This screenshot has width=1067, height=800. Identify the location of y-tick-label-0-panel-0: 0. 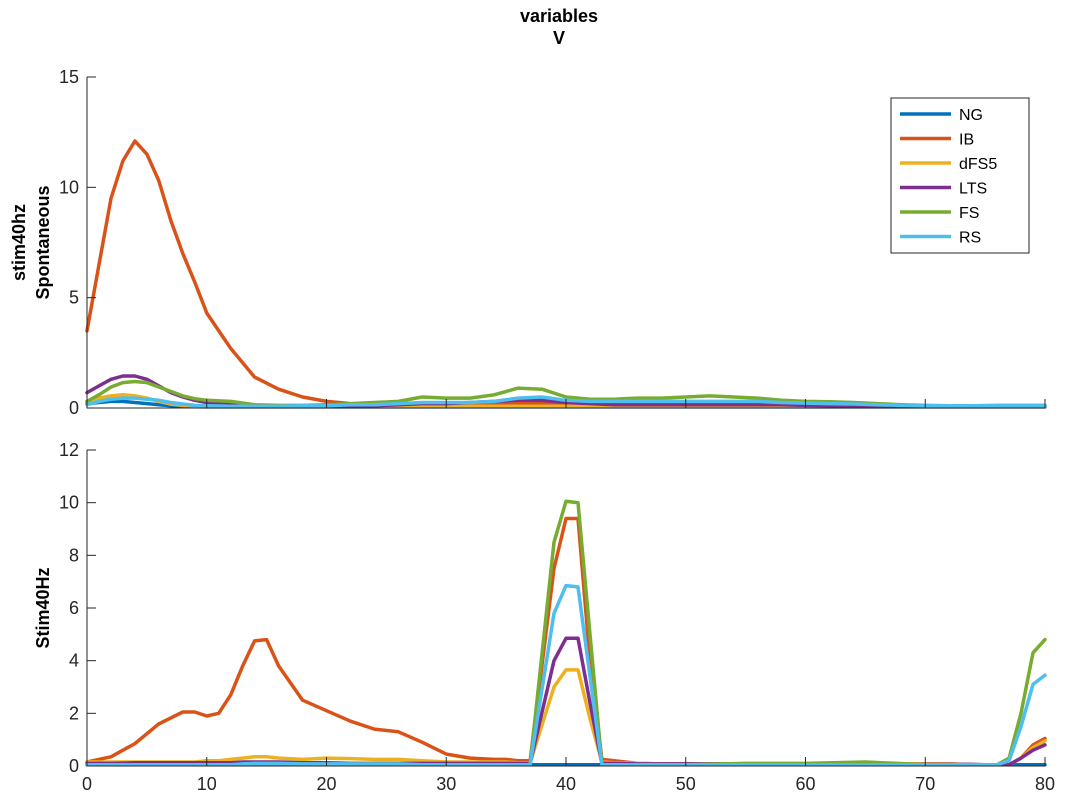
(74, 408).